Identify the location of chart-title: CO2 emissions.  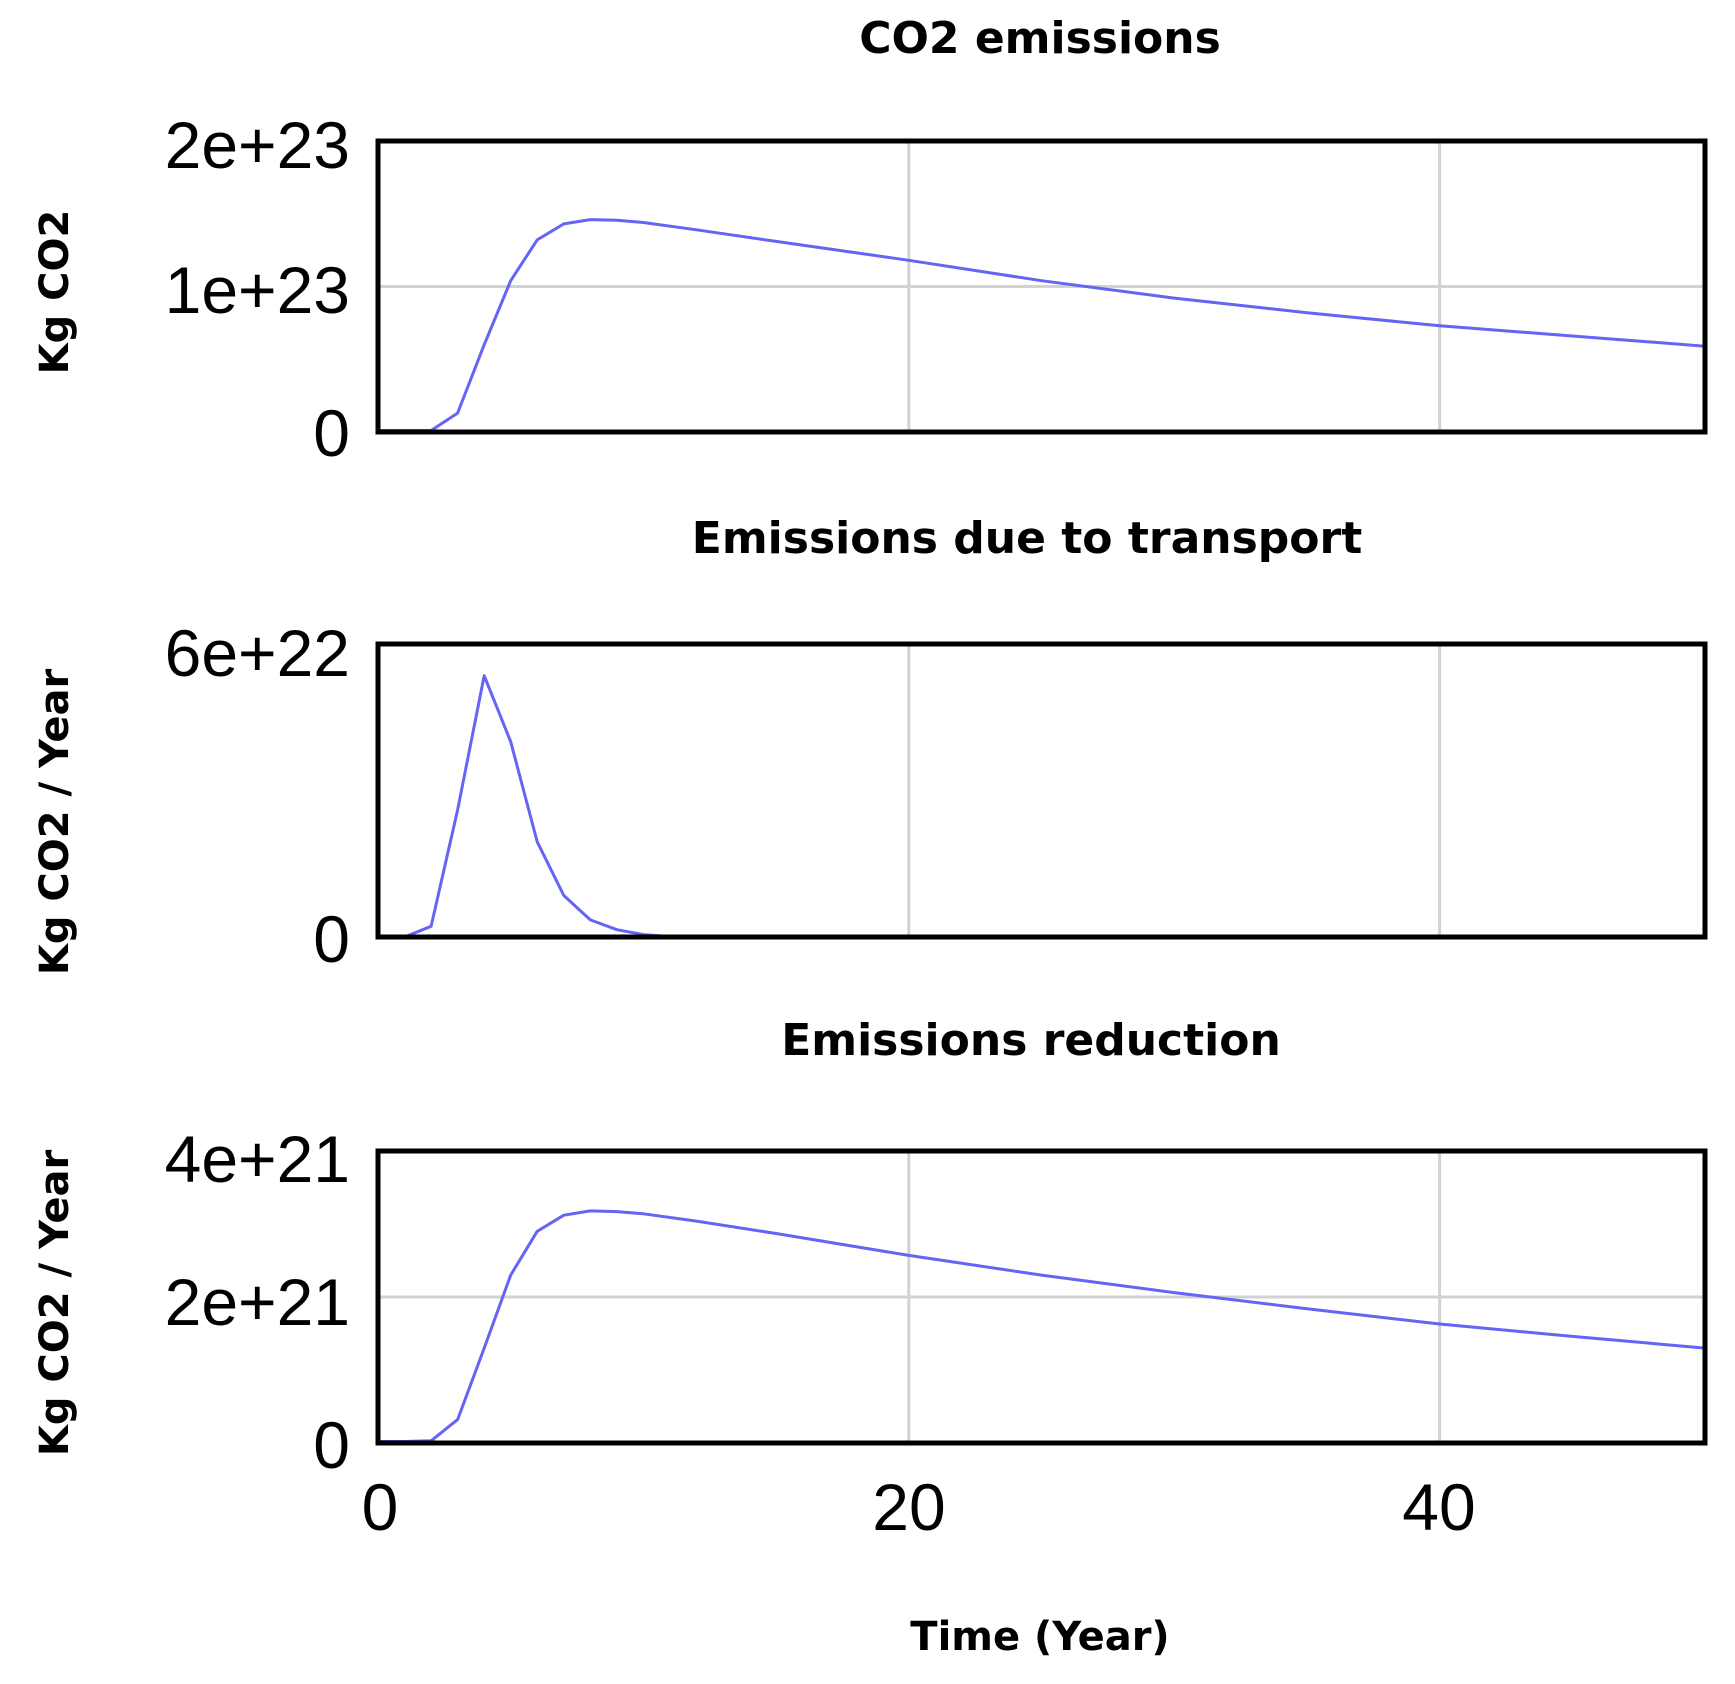
(1040, 38).